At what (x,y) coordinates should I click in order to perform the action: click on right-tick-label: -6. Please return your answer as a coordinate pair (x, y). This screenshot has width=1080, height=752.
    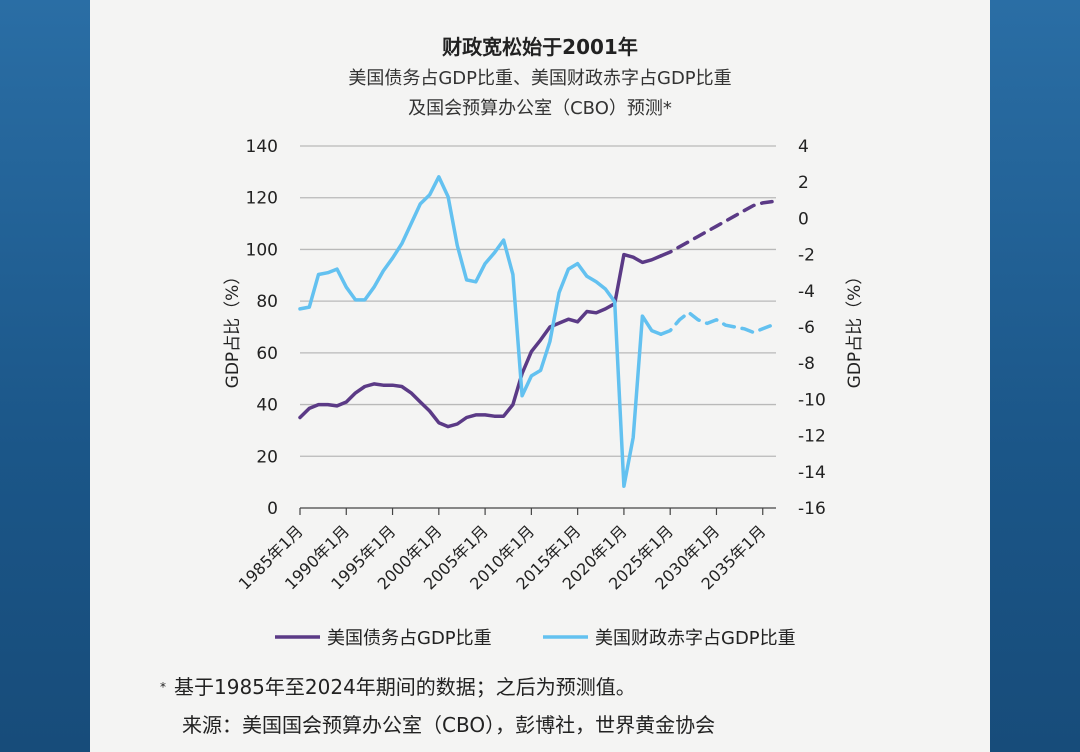
    Looking at the image, I should click on (806, 328).